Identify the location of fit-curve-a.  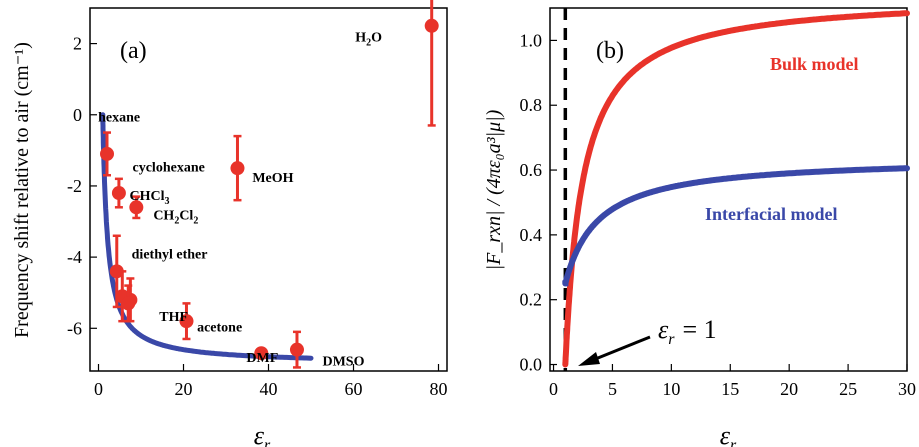
(207, 236).